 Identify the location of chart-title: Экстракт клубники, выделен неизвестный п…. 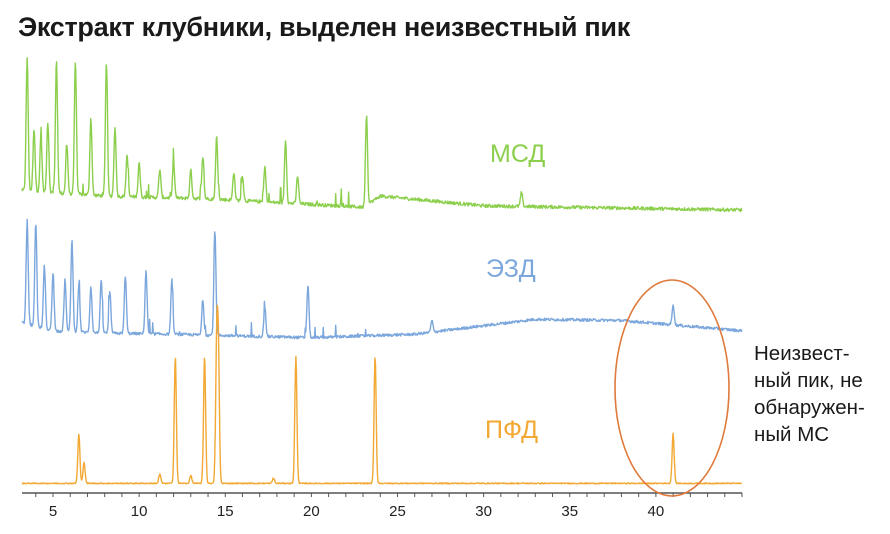
(324, 27).